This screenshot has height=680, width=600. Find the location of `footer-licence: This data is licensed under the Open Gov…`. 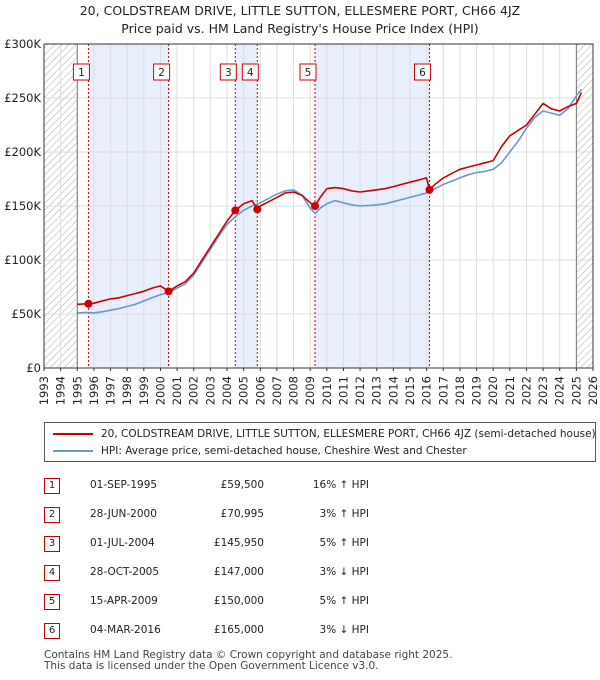

footer-licence: This data is licensed under the Open Gov… is located at coordinates (211, 666).